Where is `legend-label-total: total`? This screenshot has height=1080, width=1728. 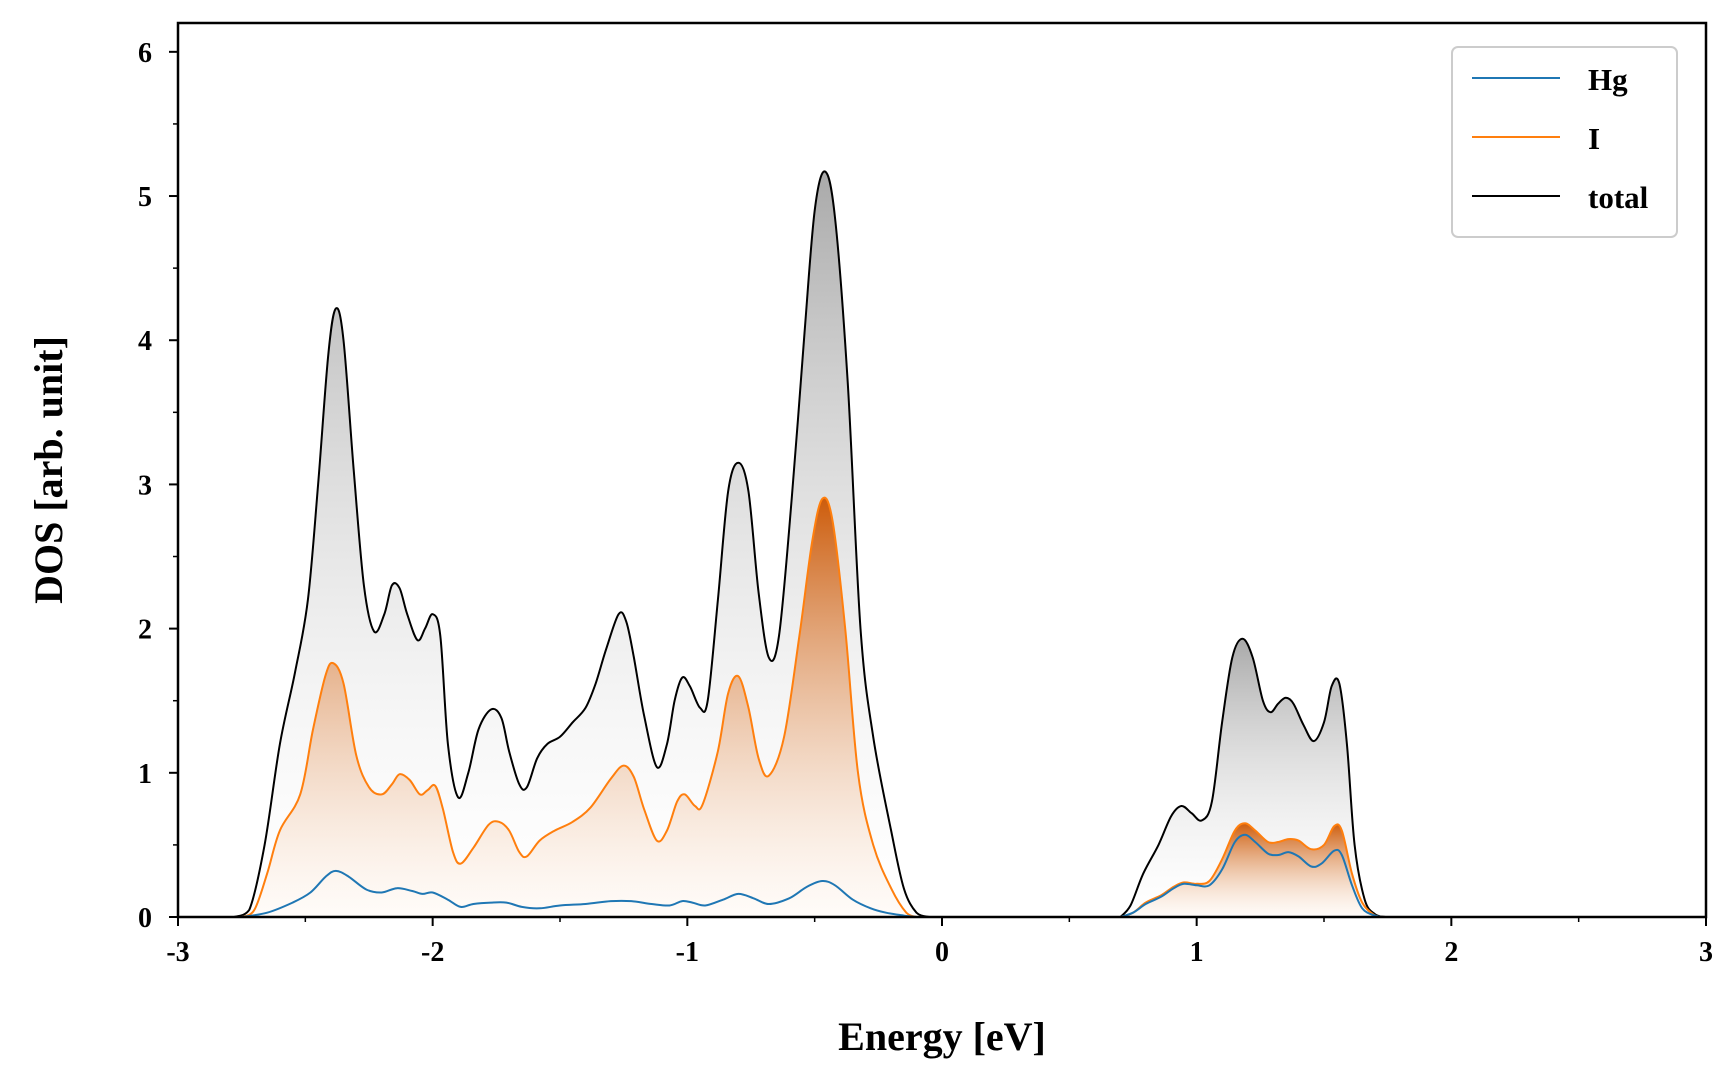 legend-label-total: total is located at coordinates (1618, 197).